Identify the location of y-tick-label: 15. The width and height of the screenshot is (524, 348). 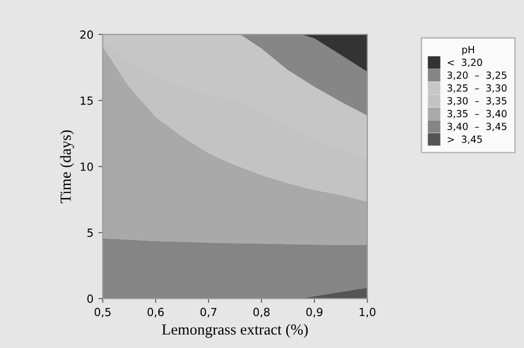
(86, 100).